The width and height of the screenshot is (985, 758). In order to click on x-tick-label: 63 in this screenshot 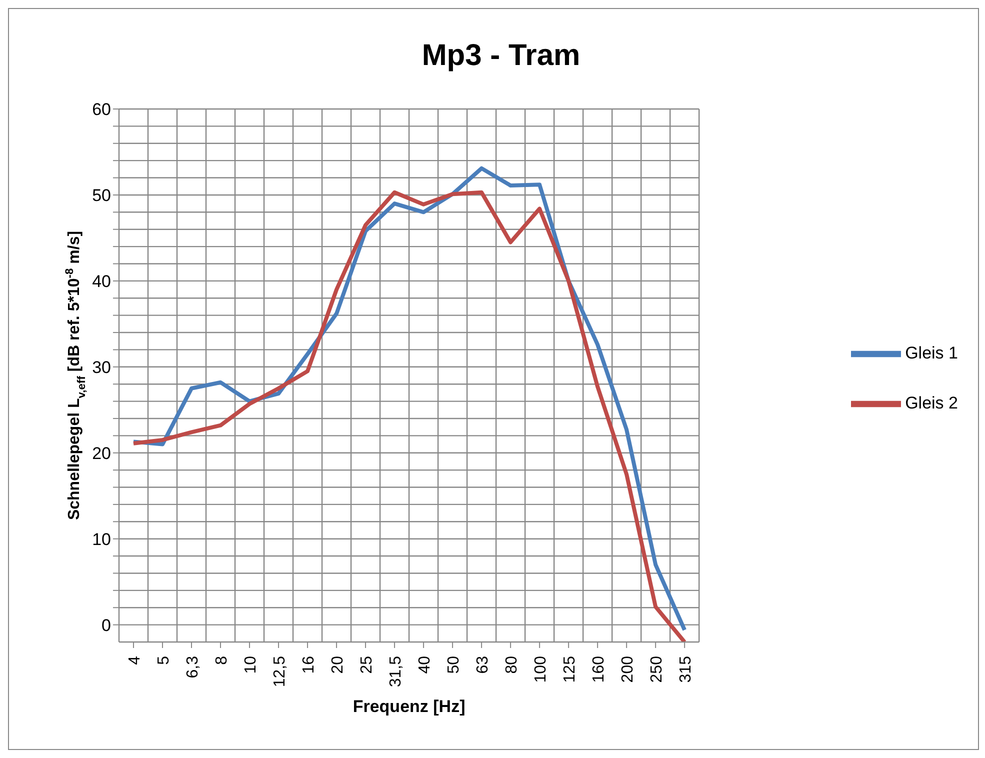, I will do `click(483, 665)`.